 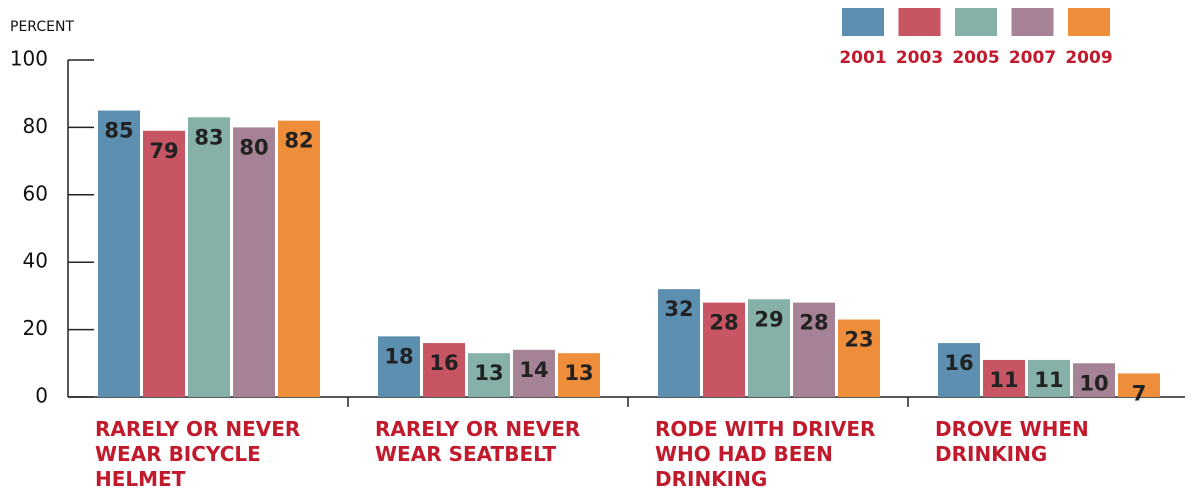 What do you see at coordinates (858, 339) in the screenshot?
I see `value-label: 23` at bounding box center [858, 339].